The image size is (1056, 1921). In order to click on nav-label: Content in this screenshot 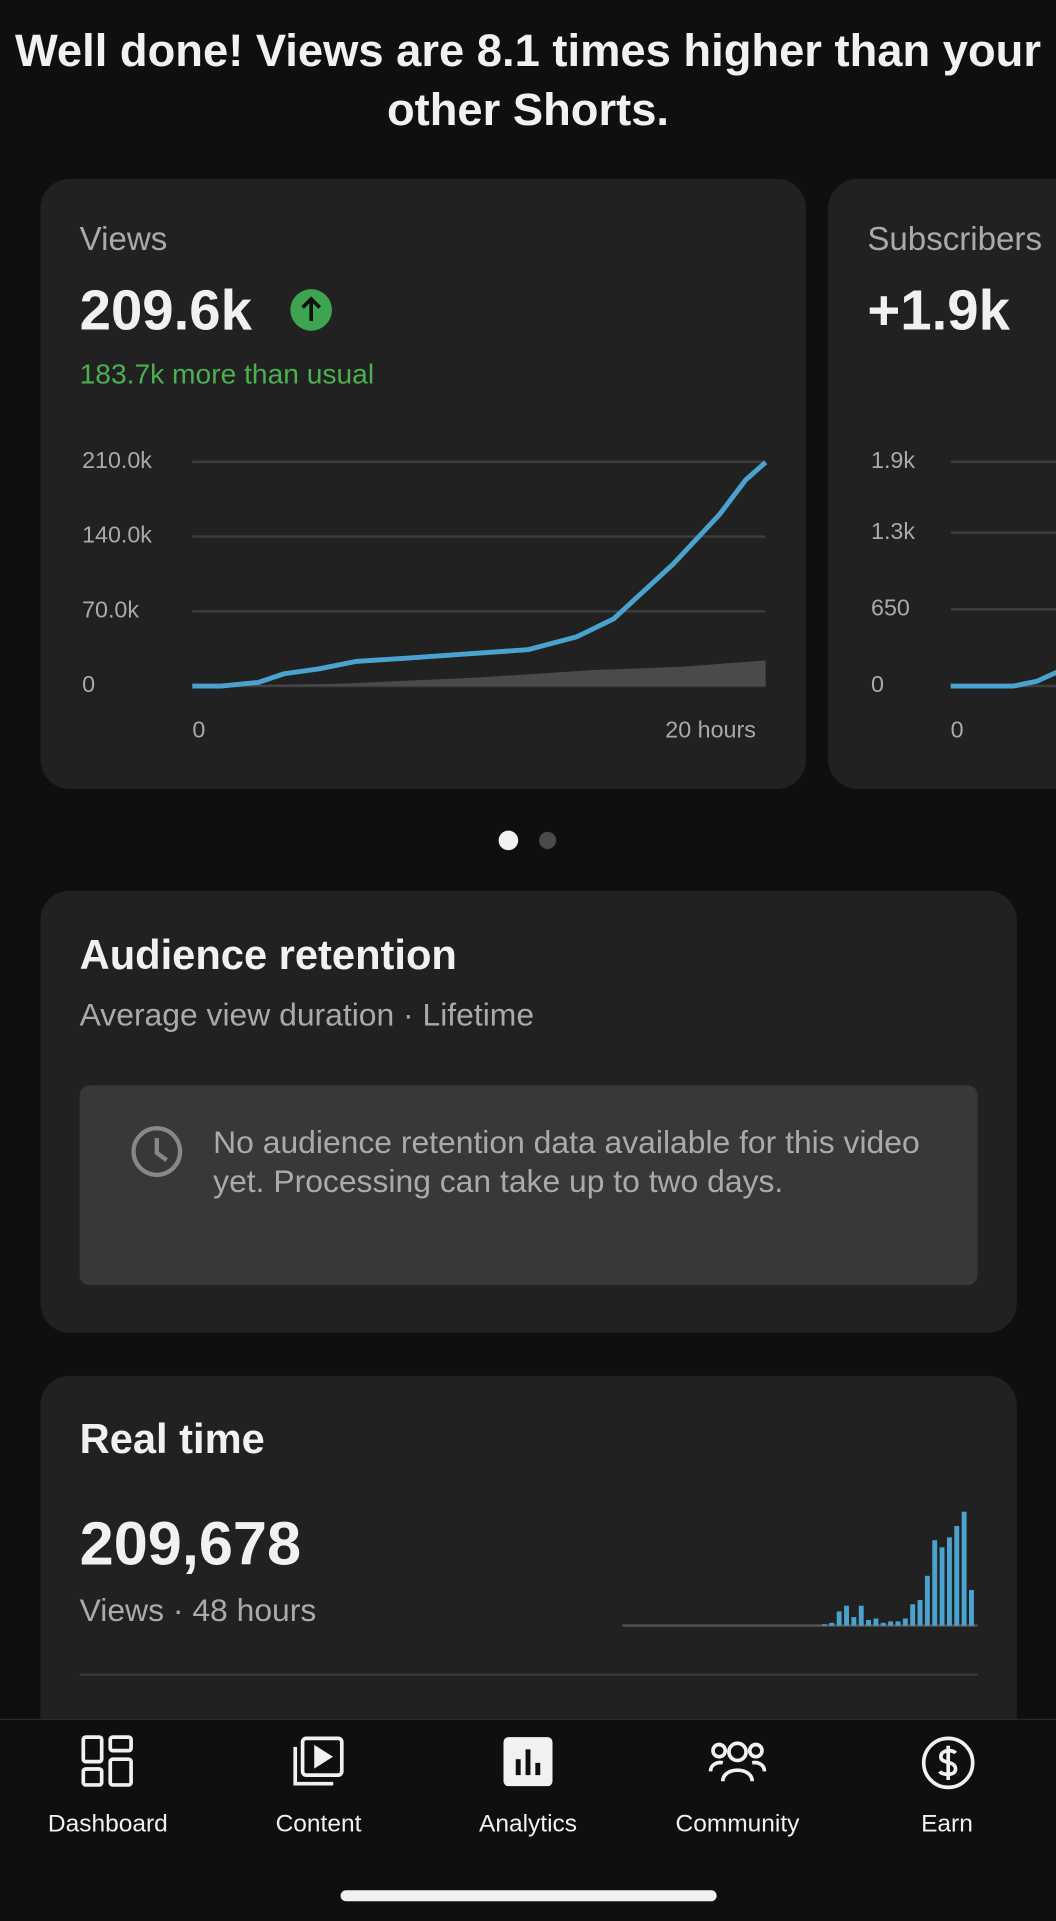, I will do `click(318, 1824)`.